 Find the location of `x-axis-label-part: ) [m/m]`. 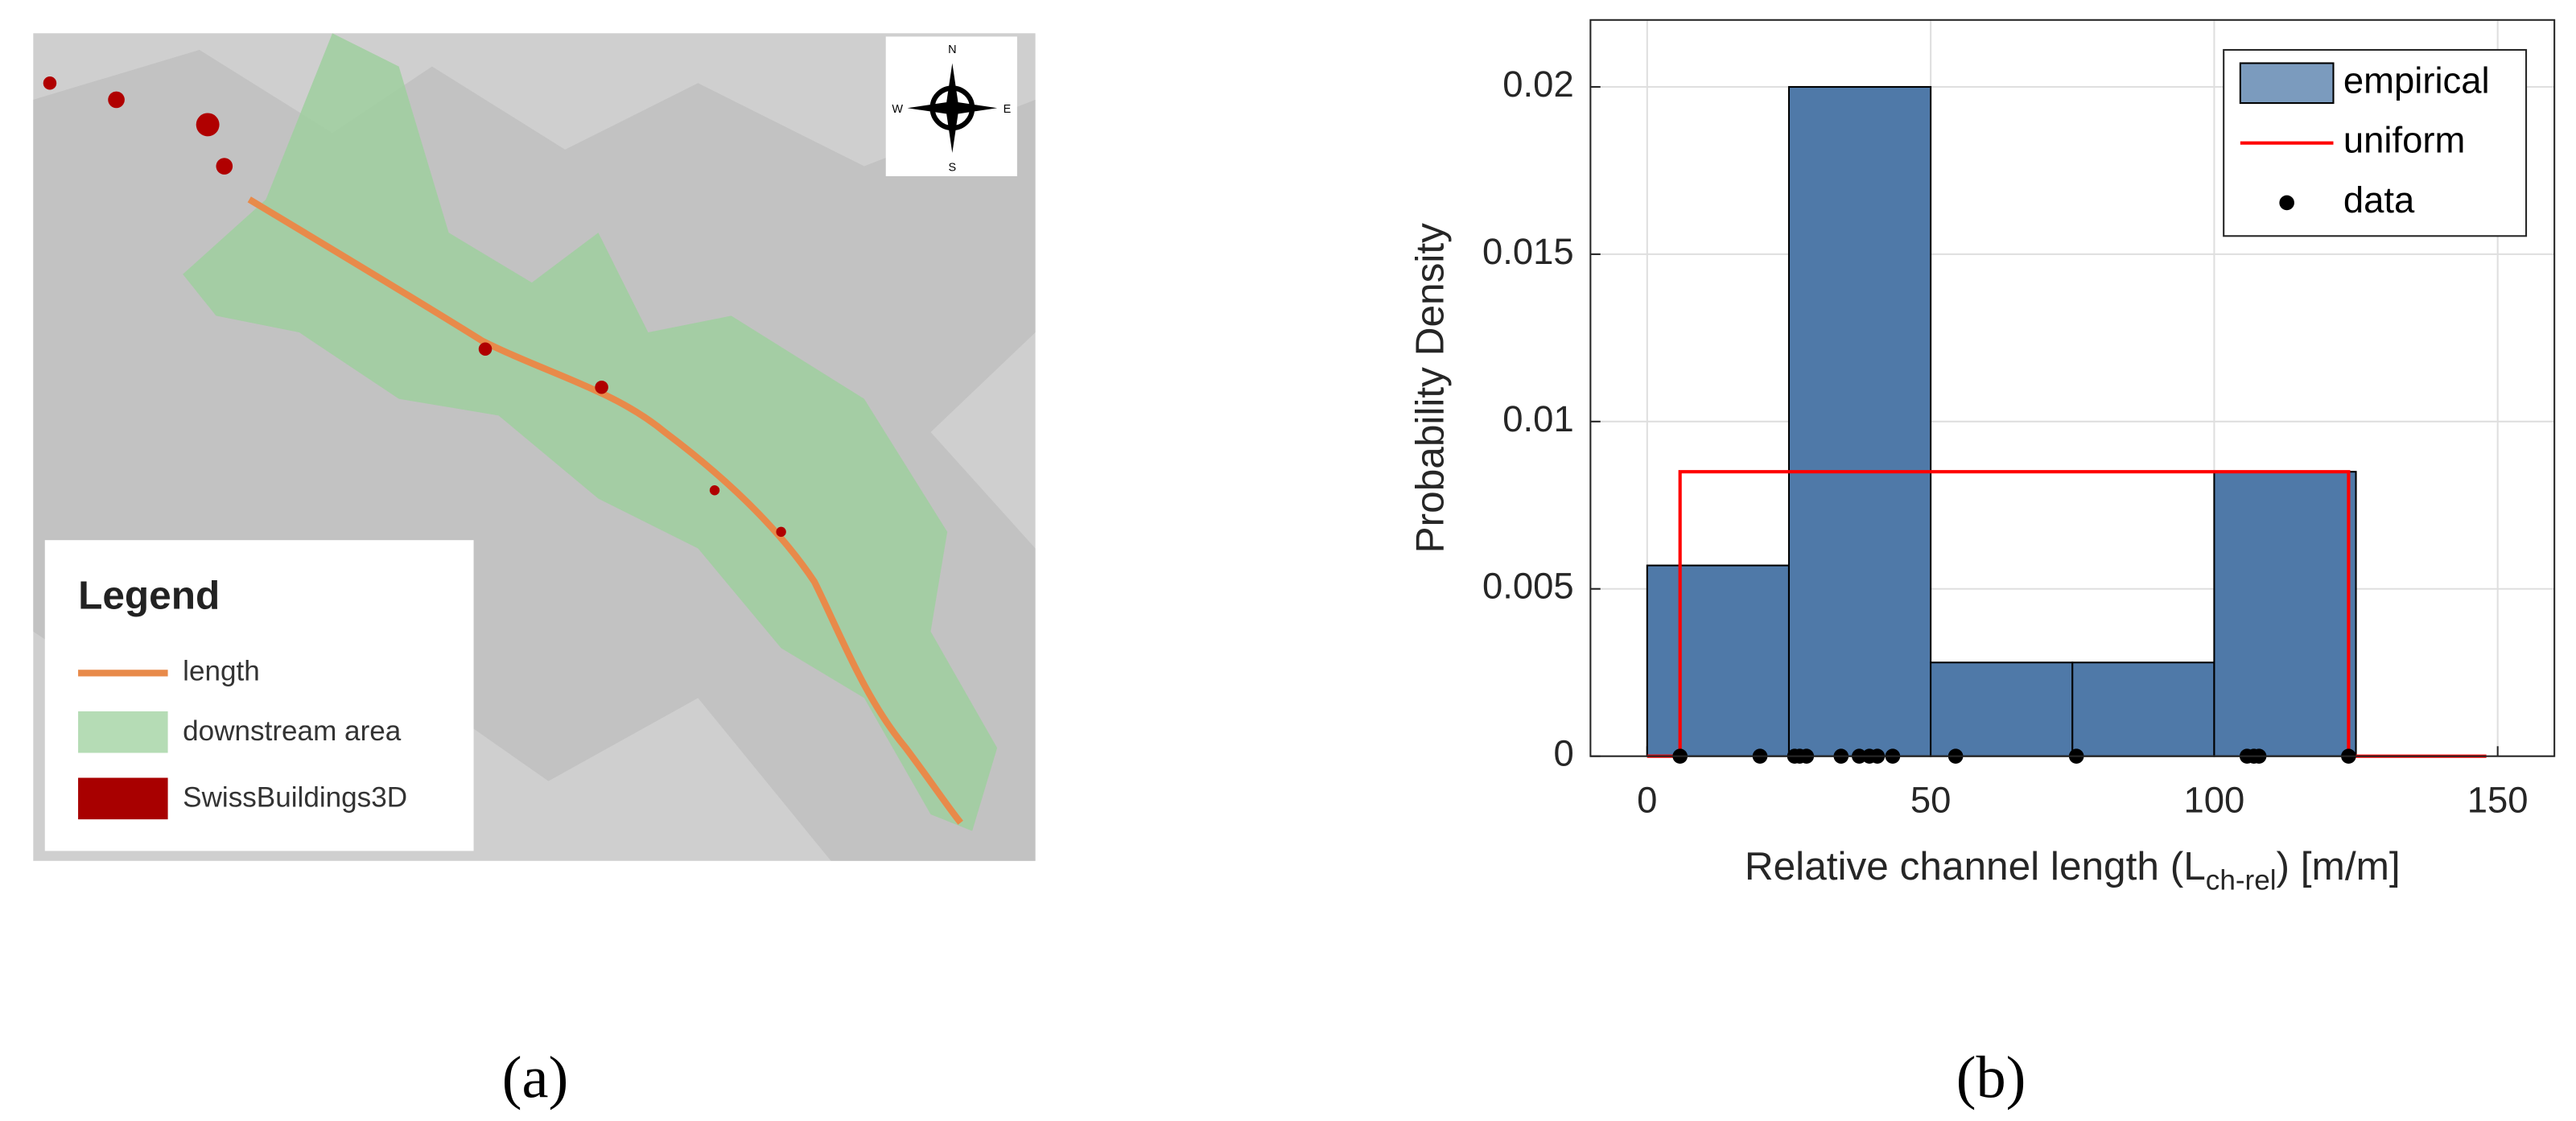

x-axis-label-part: ) [m/m] is located at coordinates (2339, 865).